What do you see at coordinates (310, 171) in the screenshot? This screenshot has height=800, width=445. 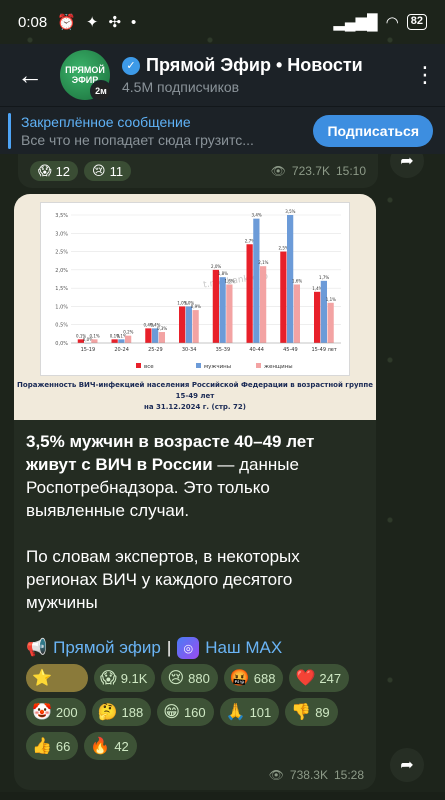 I see `view-count: 723.7K` at bounding box center [310, 171].